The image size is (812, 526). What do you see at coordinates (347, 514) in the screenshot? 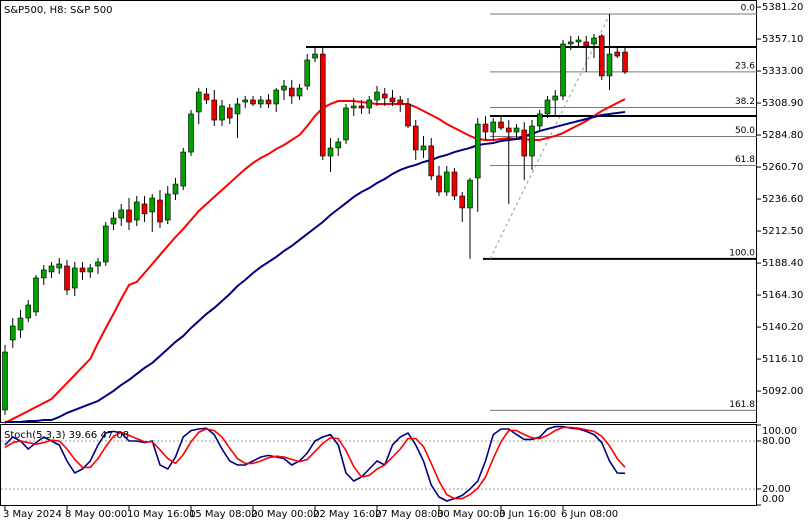
I see `x-tick-label: 22 May 16:00` at bounding box center [347, 514].